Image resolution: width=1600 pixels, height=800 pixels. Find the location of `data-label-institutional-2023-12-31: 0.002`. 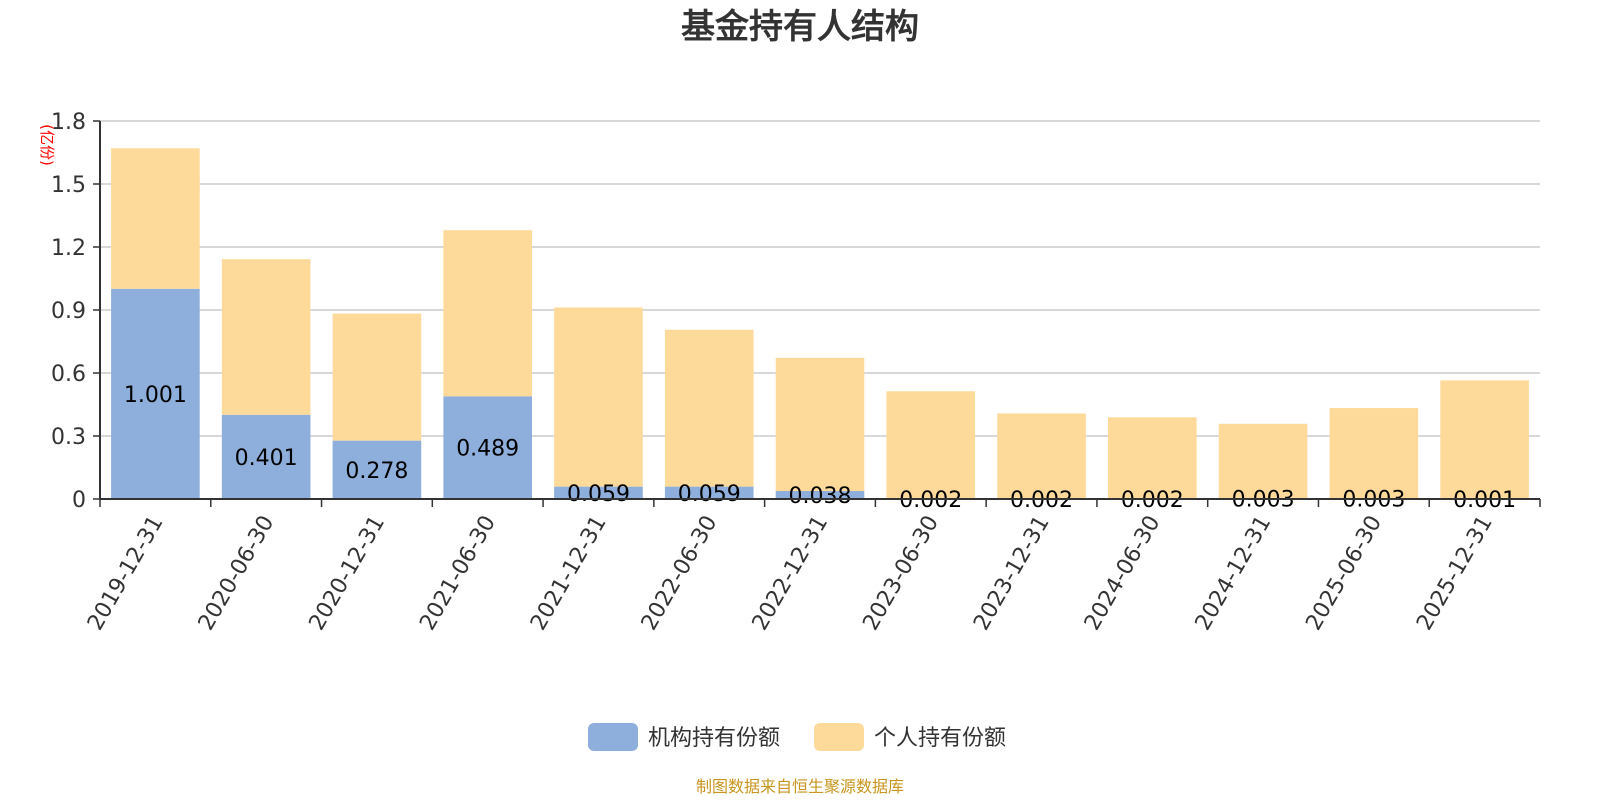

data-label-institutional-2023-12-31: 0.002 is located at coordinates (1041, 500).